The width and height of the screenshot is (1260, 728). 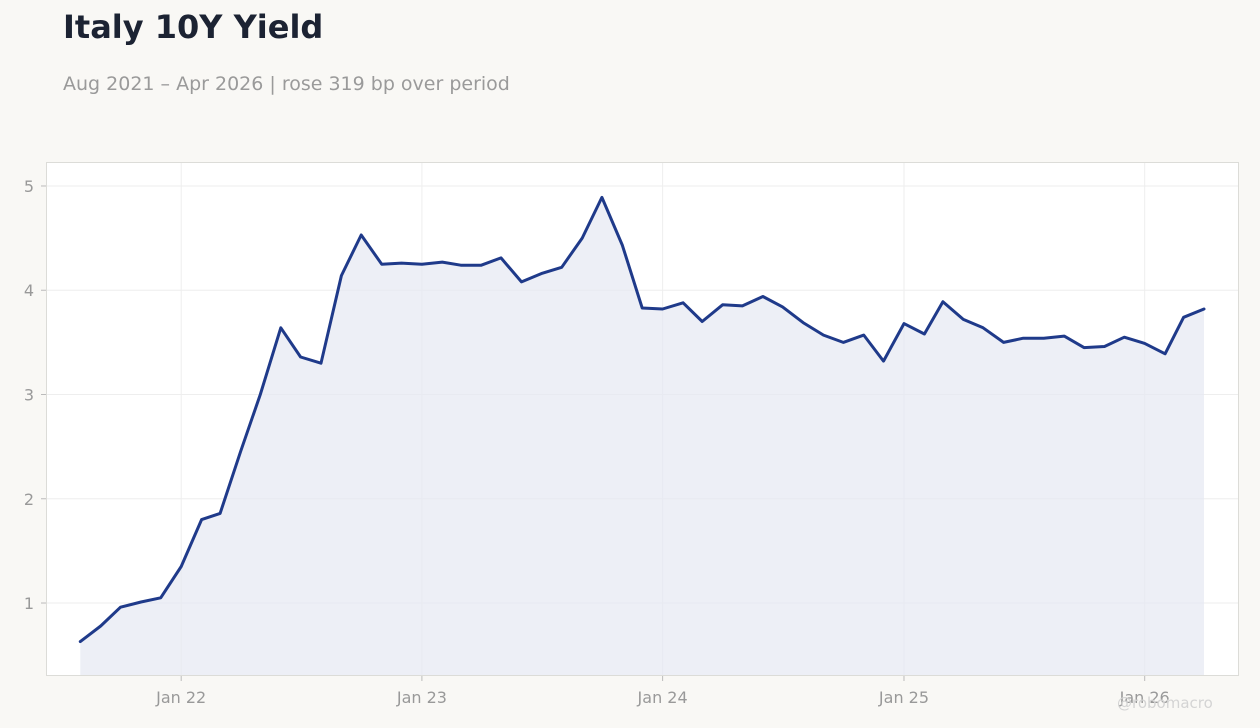 I want to click on watermark: @robomacro, so click(x=1165, y=703).